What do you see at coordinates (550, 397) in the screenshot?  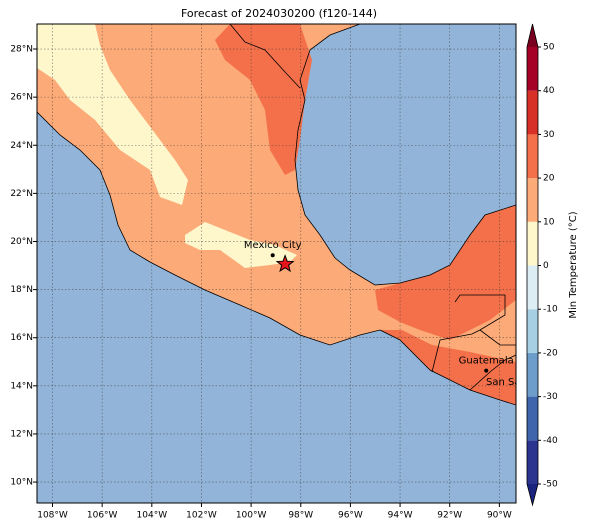 I see `colorbar-tick-label: -30` at bounding box center [550, 397].